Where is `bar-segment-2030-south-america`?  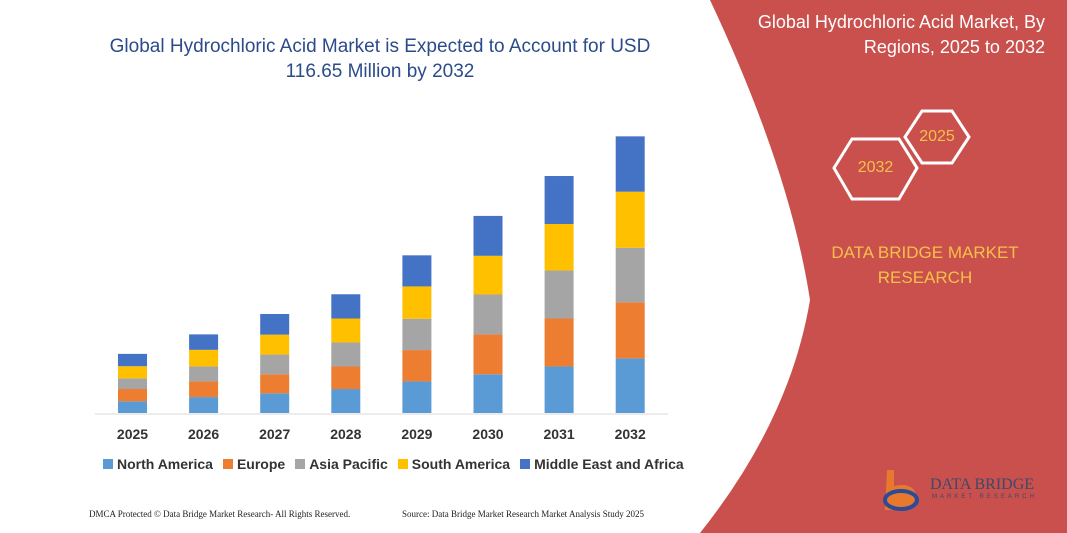
bar-segment-2030-south-america is located at coordinates (488, 275).